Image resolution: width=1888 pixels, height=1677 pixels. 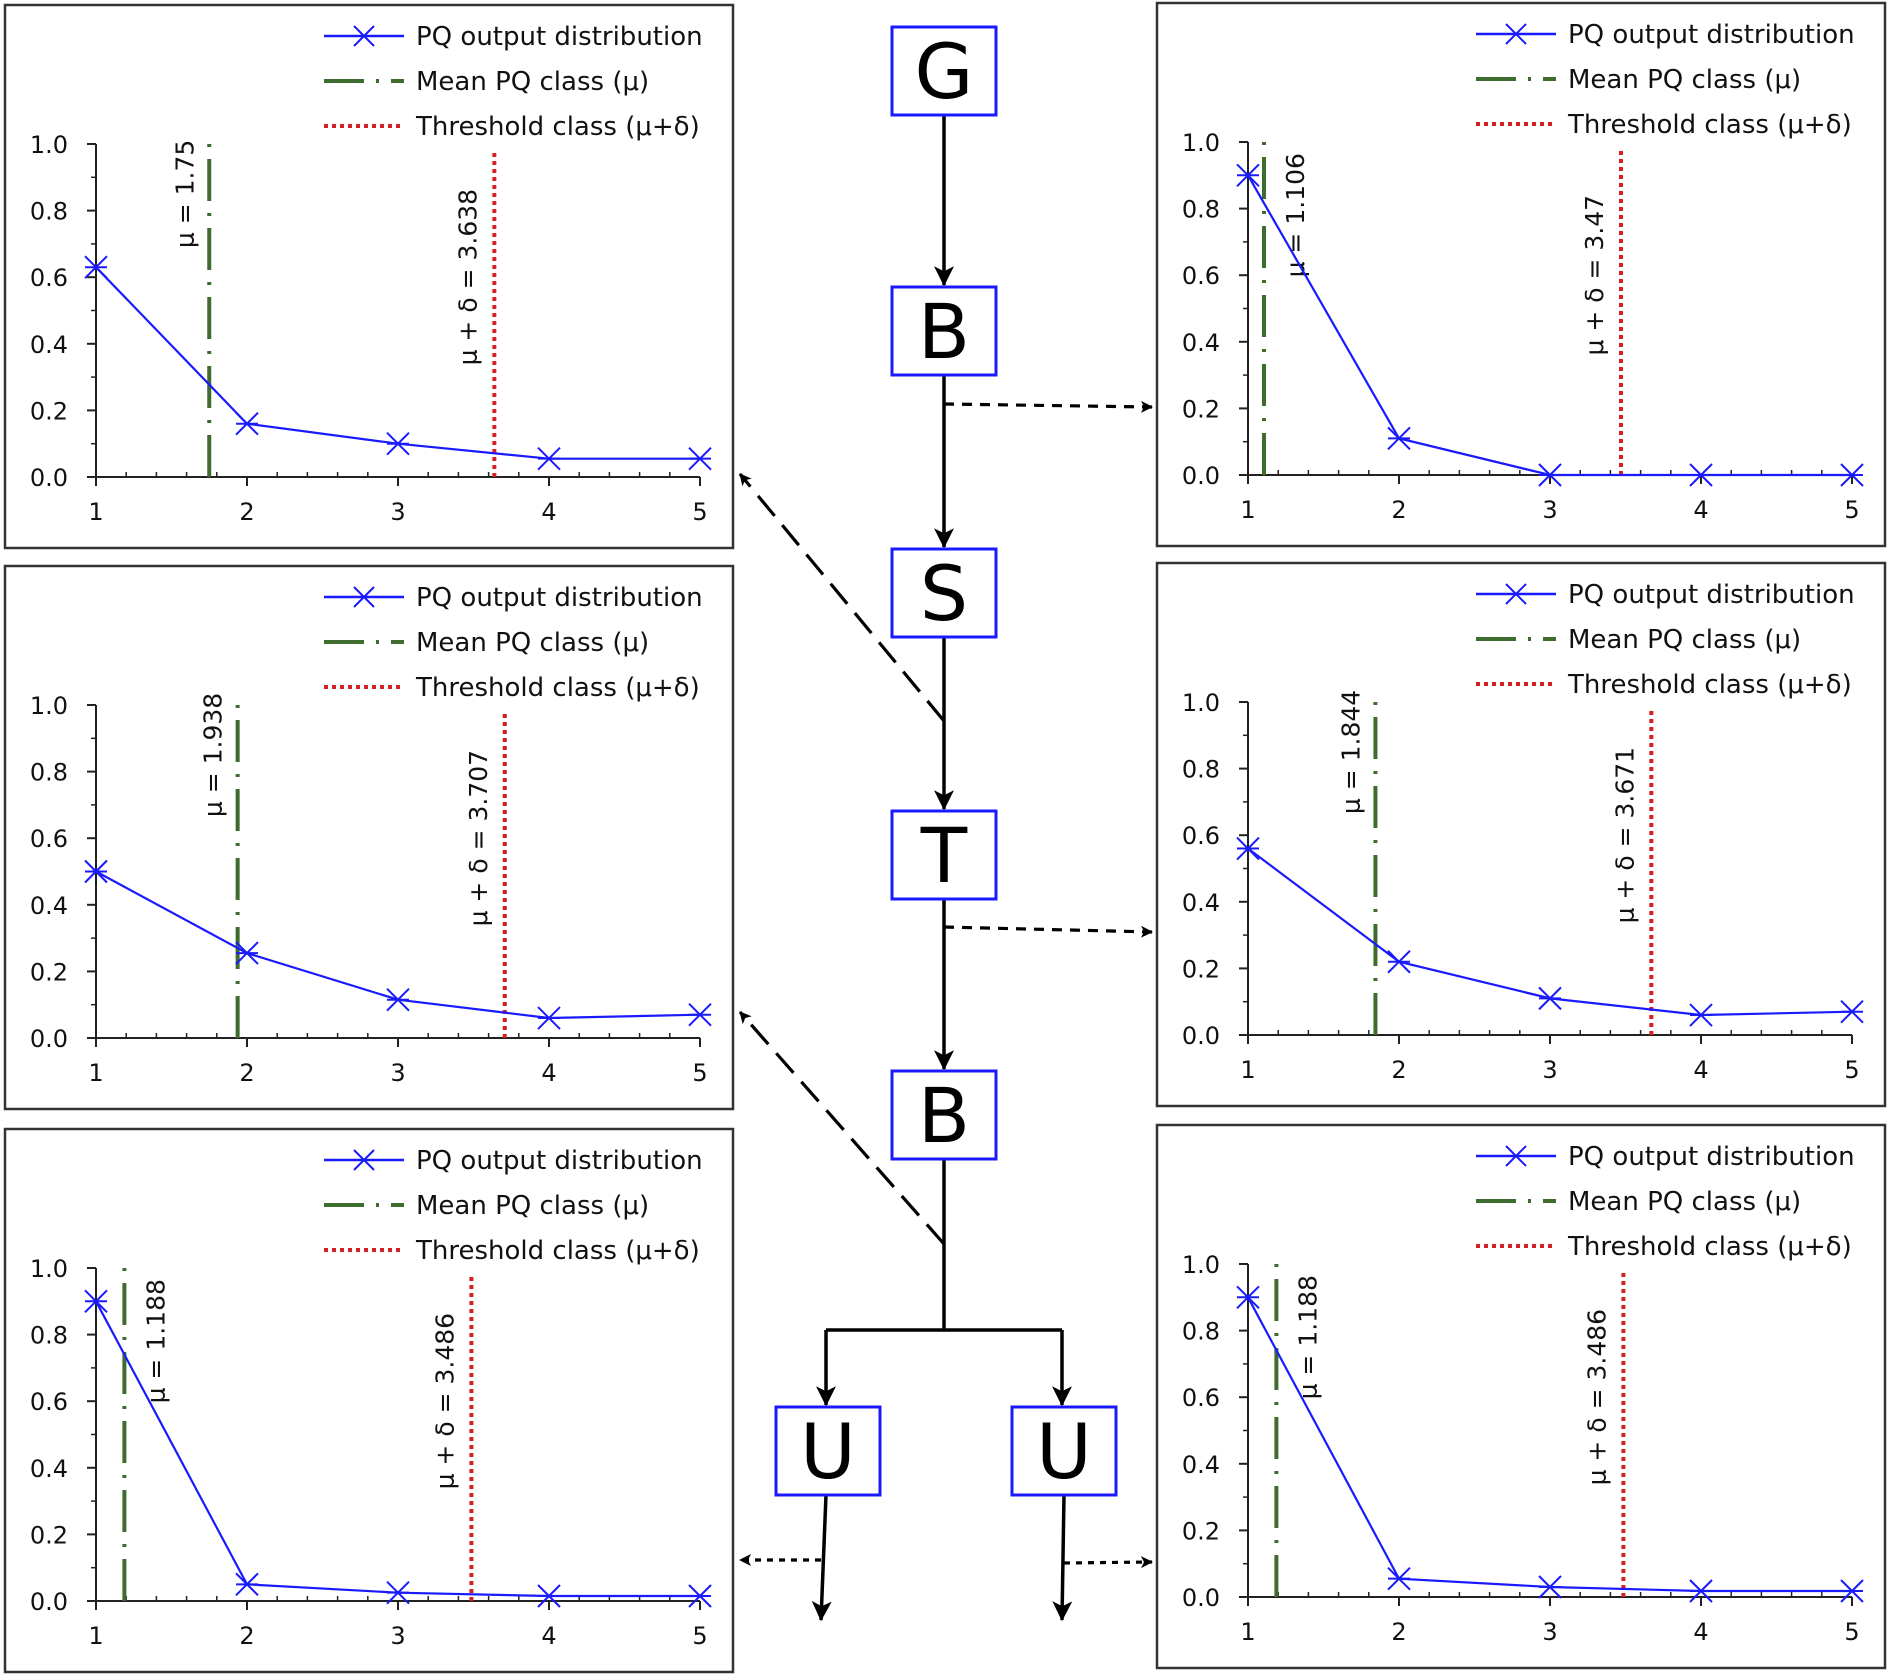 What do you see at coordinates (1350, 752) in the screenshot?
I see `mean-label: μ = 1.844` at bounding box center [1350, 752].